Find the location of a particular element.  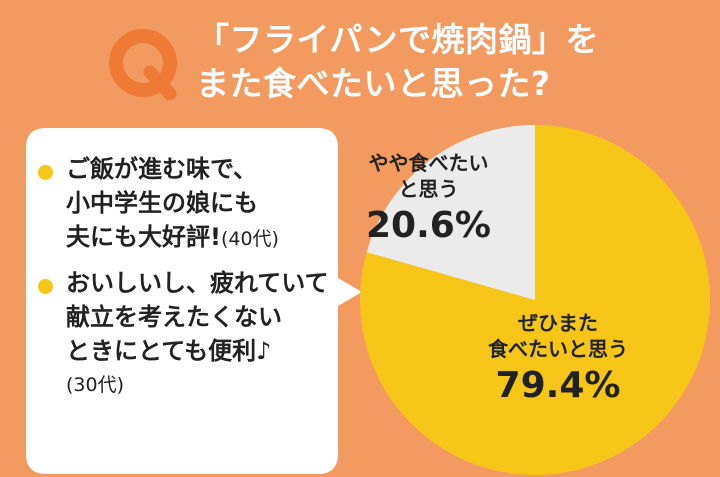

question-line-2: また食べたいと思った? is located at coordinates (373, 83).